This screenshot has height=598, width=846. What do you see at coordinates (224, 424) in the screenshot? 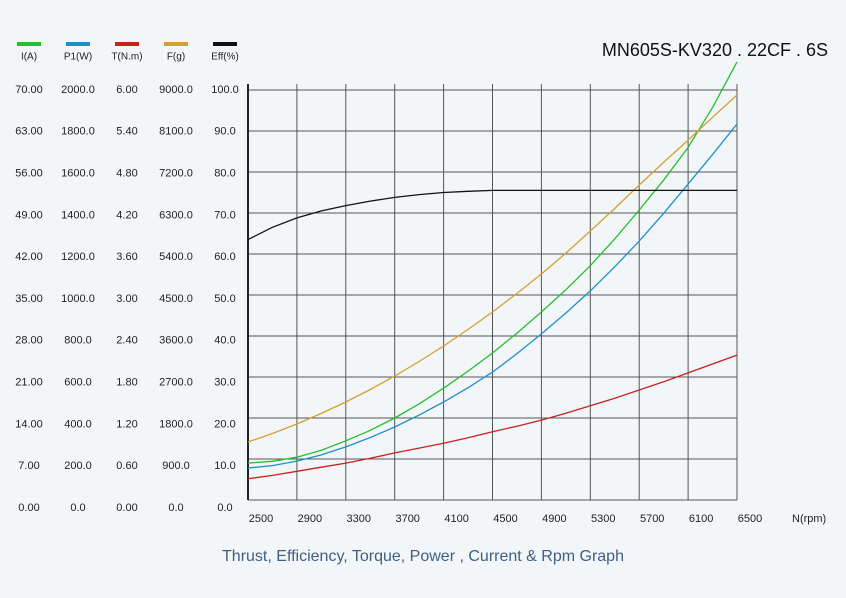
I see `y-tick-label: 20.0` at bounding box center [224, 424].